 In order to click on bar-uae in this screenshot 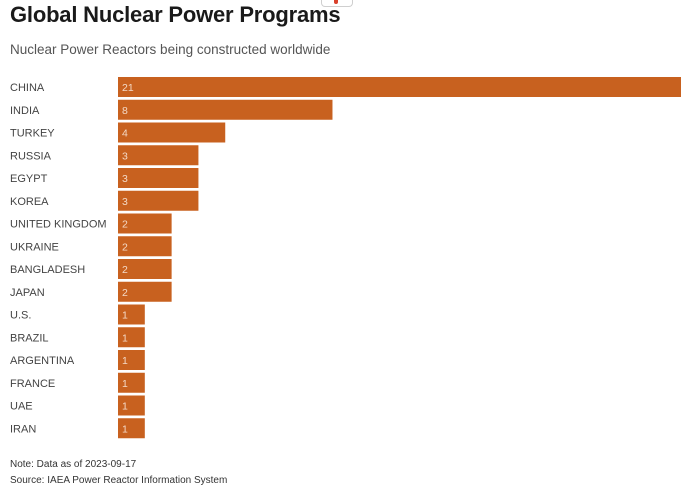, I will do `click(131, 405)`.